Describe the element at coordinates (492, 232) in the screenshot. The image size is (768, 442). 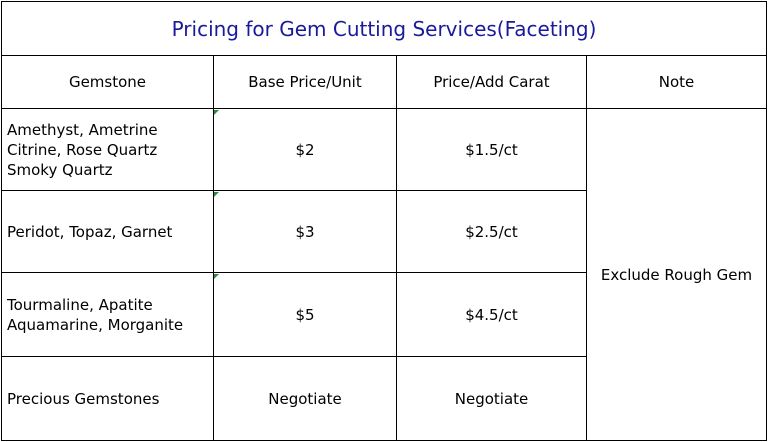
I see `row-2-add-carat: $2.5/ct` at that location.